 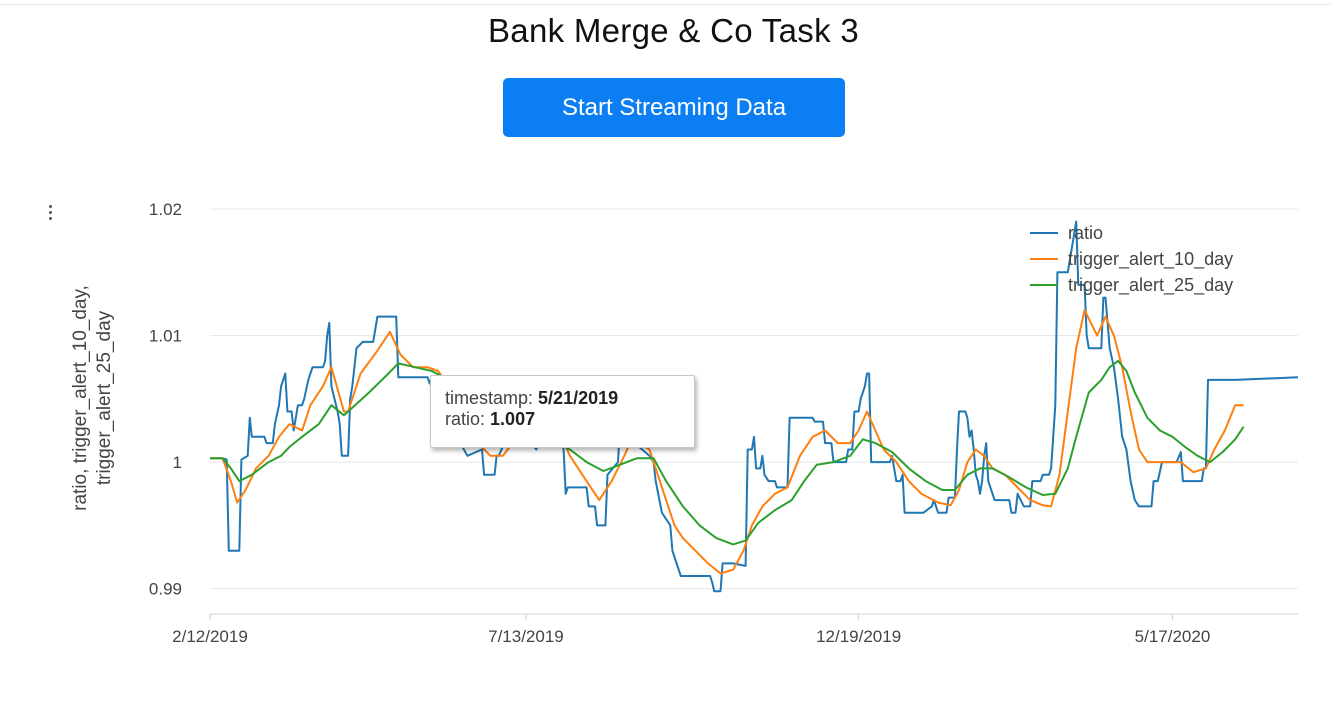 I want to click on page-title: Bank Merge & Co Task 3, so click(x=673, y=30).